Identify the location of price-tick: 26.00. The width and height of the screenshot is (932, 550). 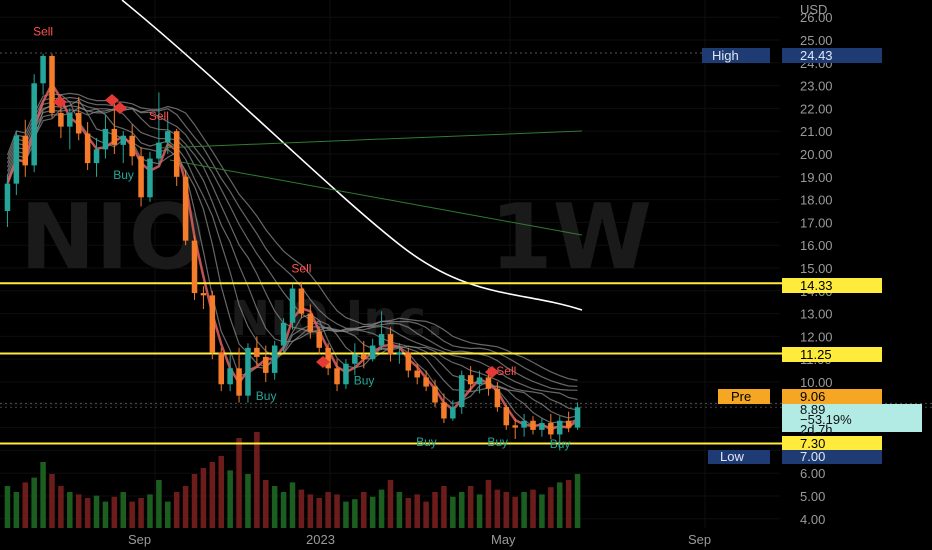
(816, 17).